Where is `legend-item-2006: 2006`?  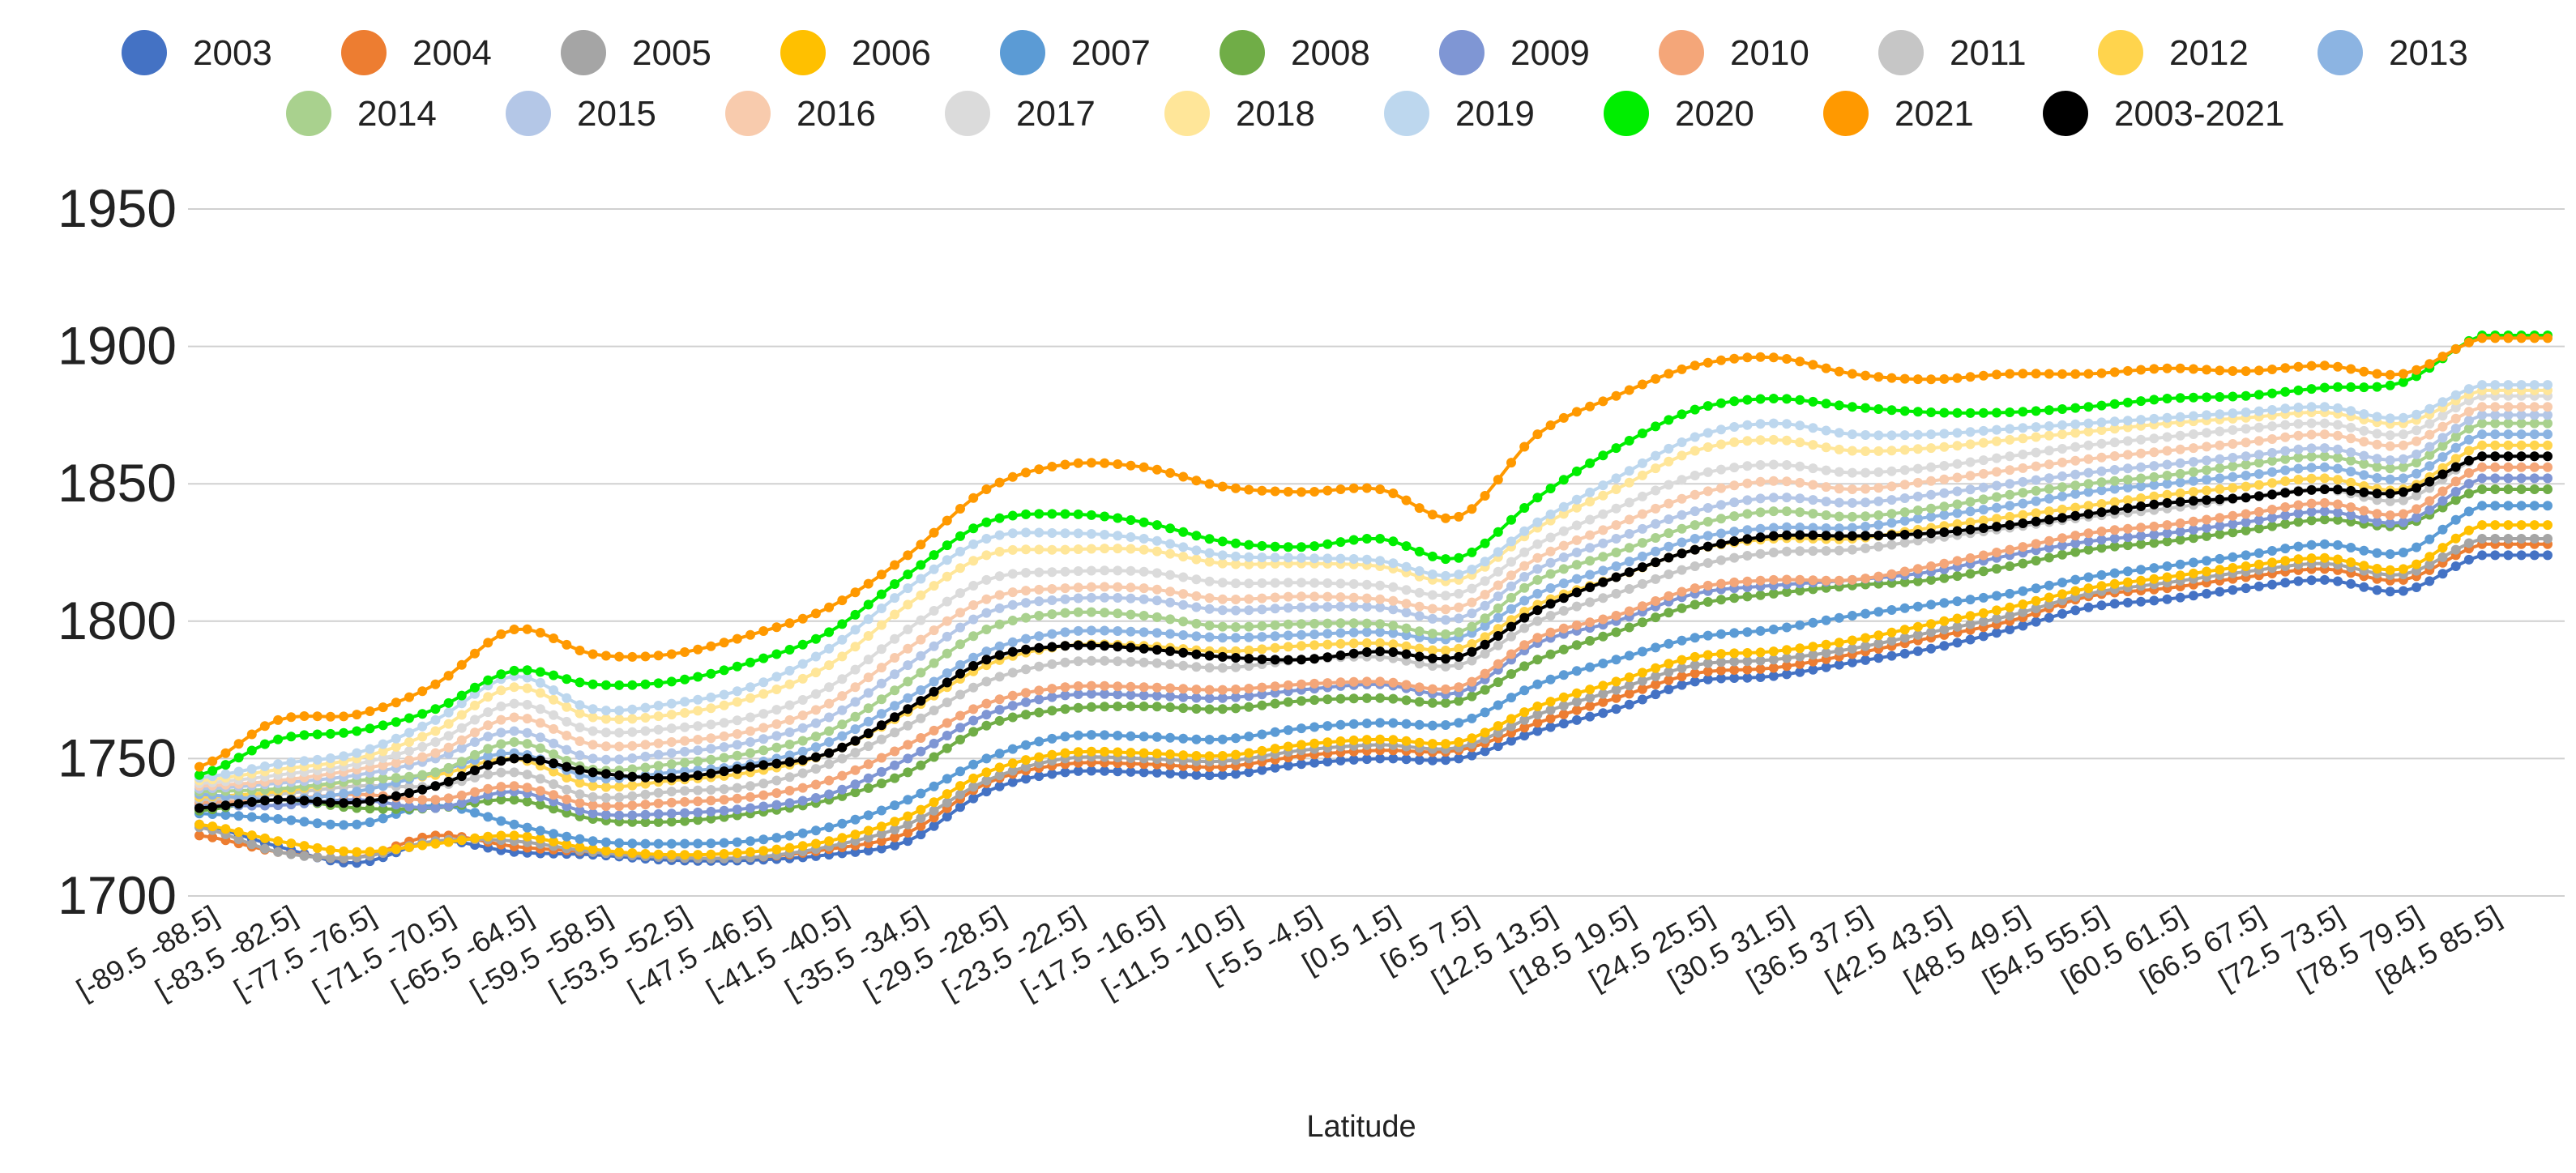
legend-item-2006: 2006 is located at coordinates (855, 52).